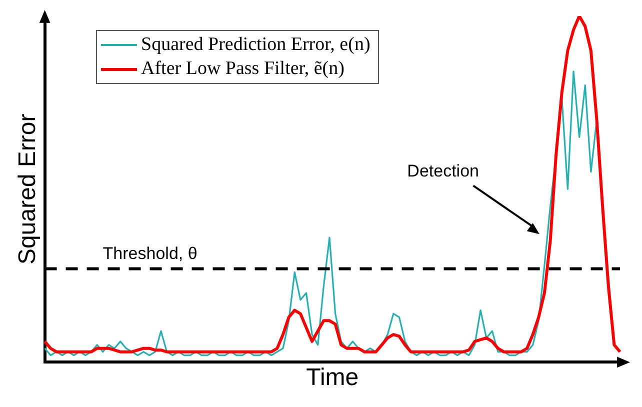 This screenshot has width=642, height=407. Describe the element at coordinates (242, 69) in the screenshot. I see `legend-label: After Low Pass Filter, ẽ(n)` at that location.